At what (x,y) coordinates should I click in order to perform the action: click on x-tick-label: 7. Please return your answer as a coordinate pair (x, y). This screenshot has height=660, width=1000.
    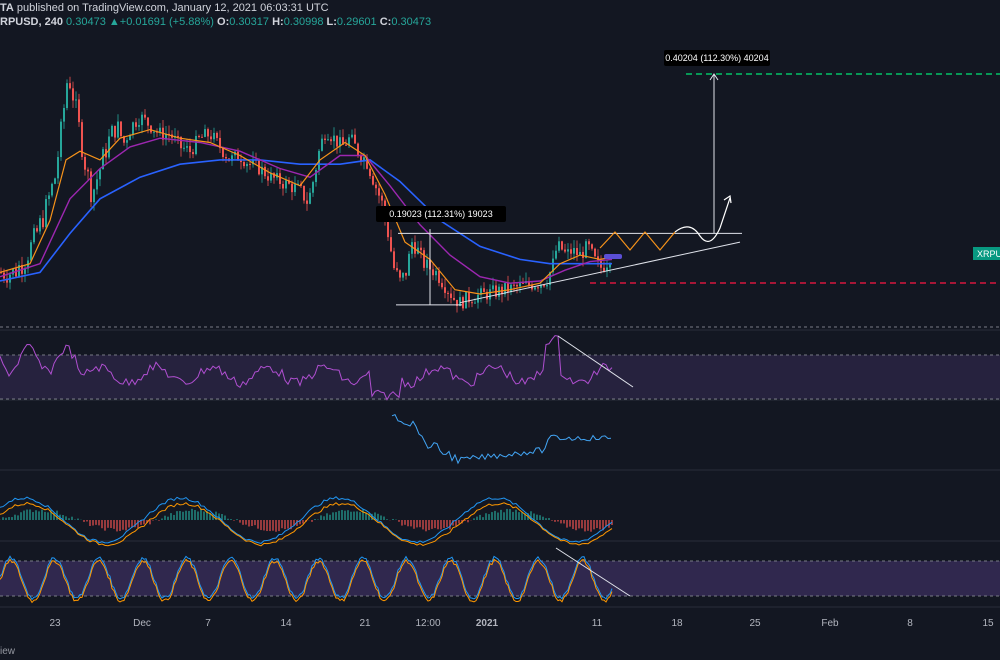
    Looking at the image, I should click on (208, 623).